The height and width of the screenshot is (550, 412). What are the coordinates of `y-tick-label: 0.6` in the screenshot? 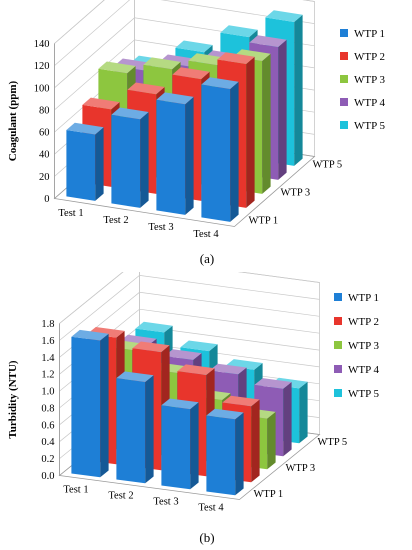 It's located at (47, 425).